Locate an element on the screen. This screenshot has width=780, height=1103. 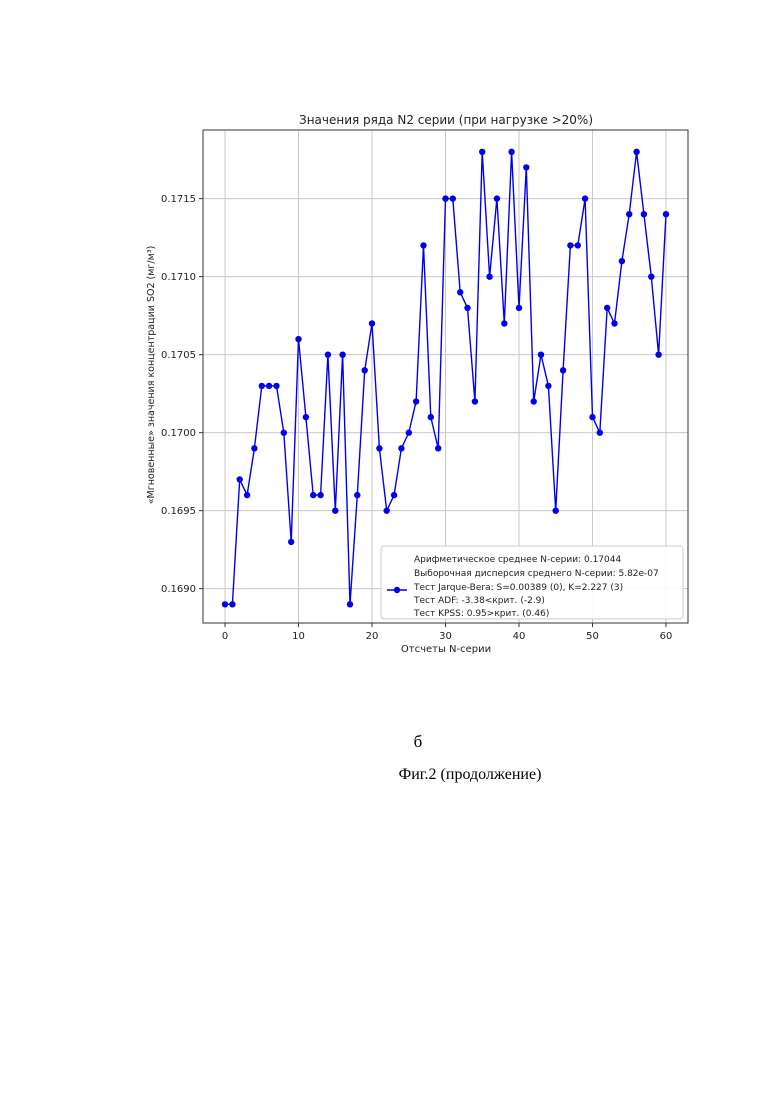
figure-caption: Фиг.2 (продолжение) is located at coordinates (390, 775).